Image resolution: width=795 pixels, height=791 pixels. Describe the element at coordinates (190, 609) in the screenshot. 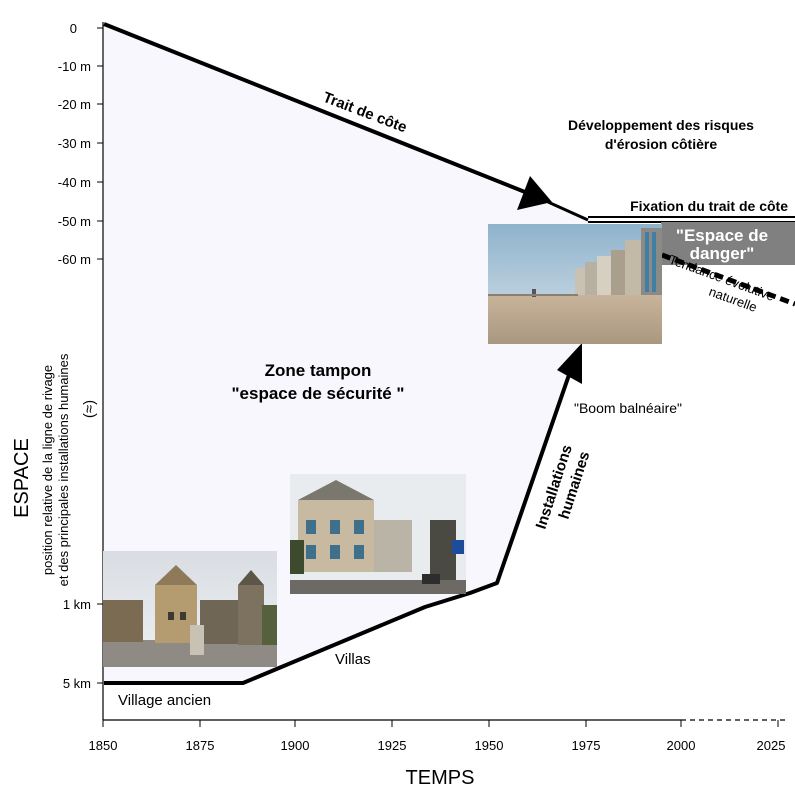

I see `photo-old-village` at that location.